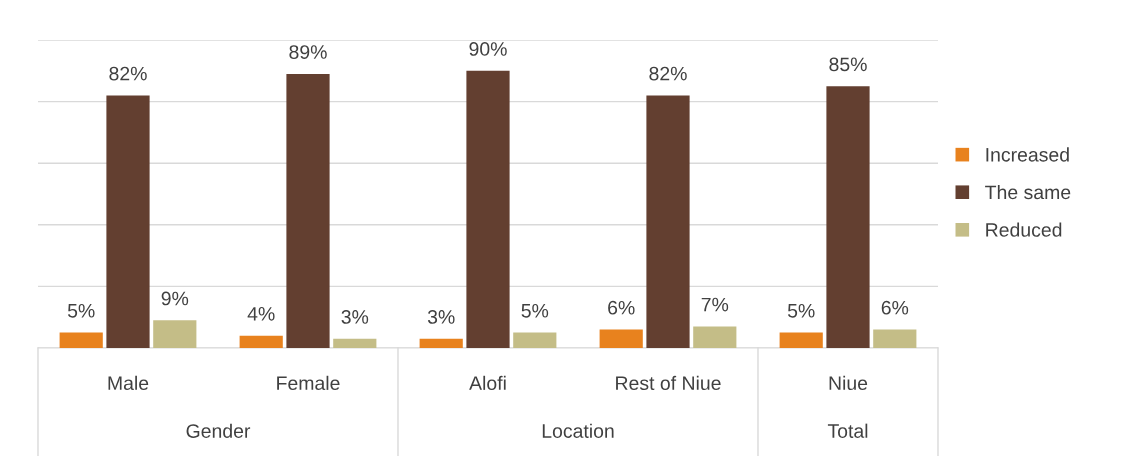 This screenshot has width=1122, height=456. What do you see at coordinates (308, 52) in the screenshot?
I see `data-label: 89%` at bounding box center [308, 52].